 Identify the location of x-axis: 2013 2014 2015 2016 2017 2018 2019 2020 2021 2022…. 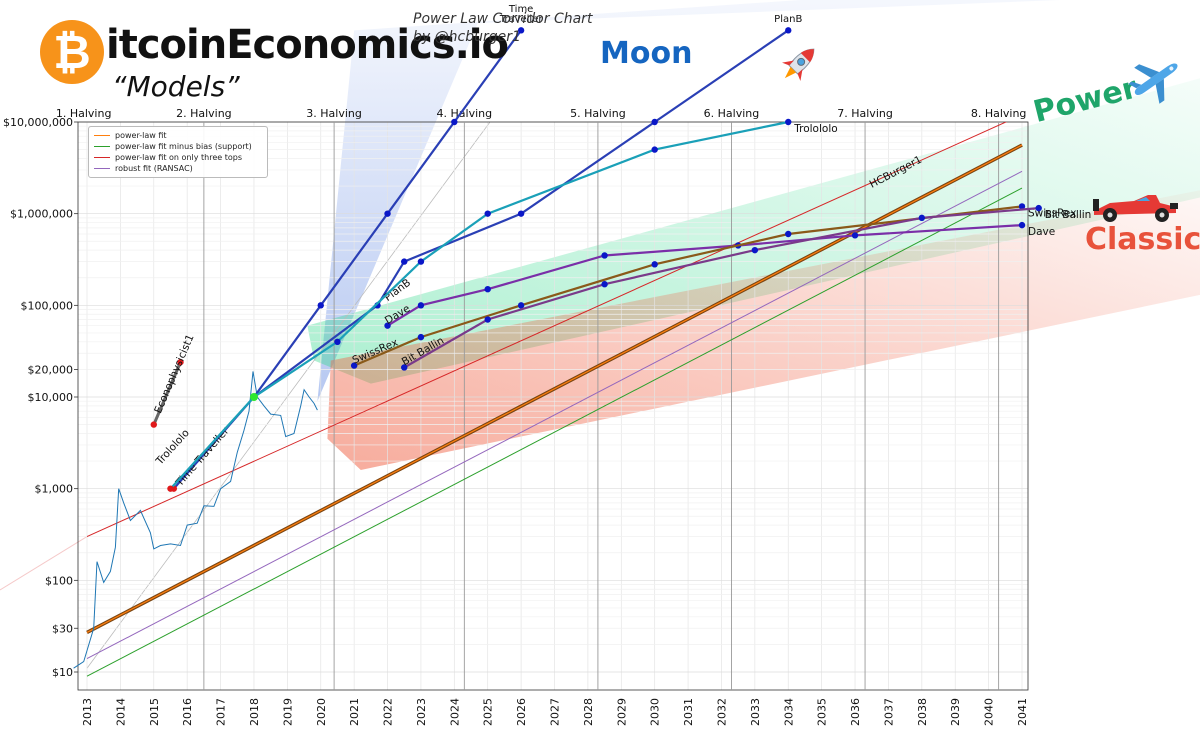
(555, 712).